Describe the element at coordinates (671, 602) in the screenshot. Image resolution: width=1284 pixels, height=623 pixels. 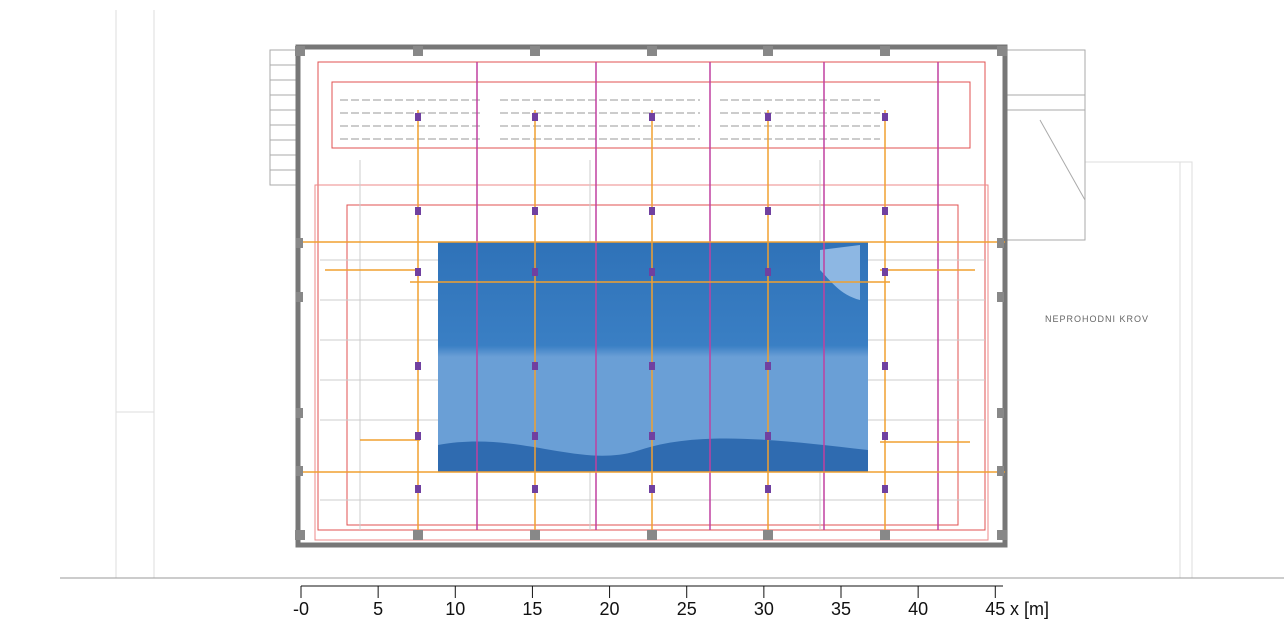
I see `scale-axis: -0 5 10 15 20 25 30 35 40 45 x [m]` at that location.